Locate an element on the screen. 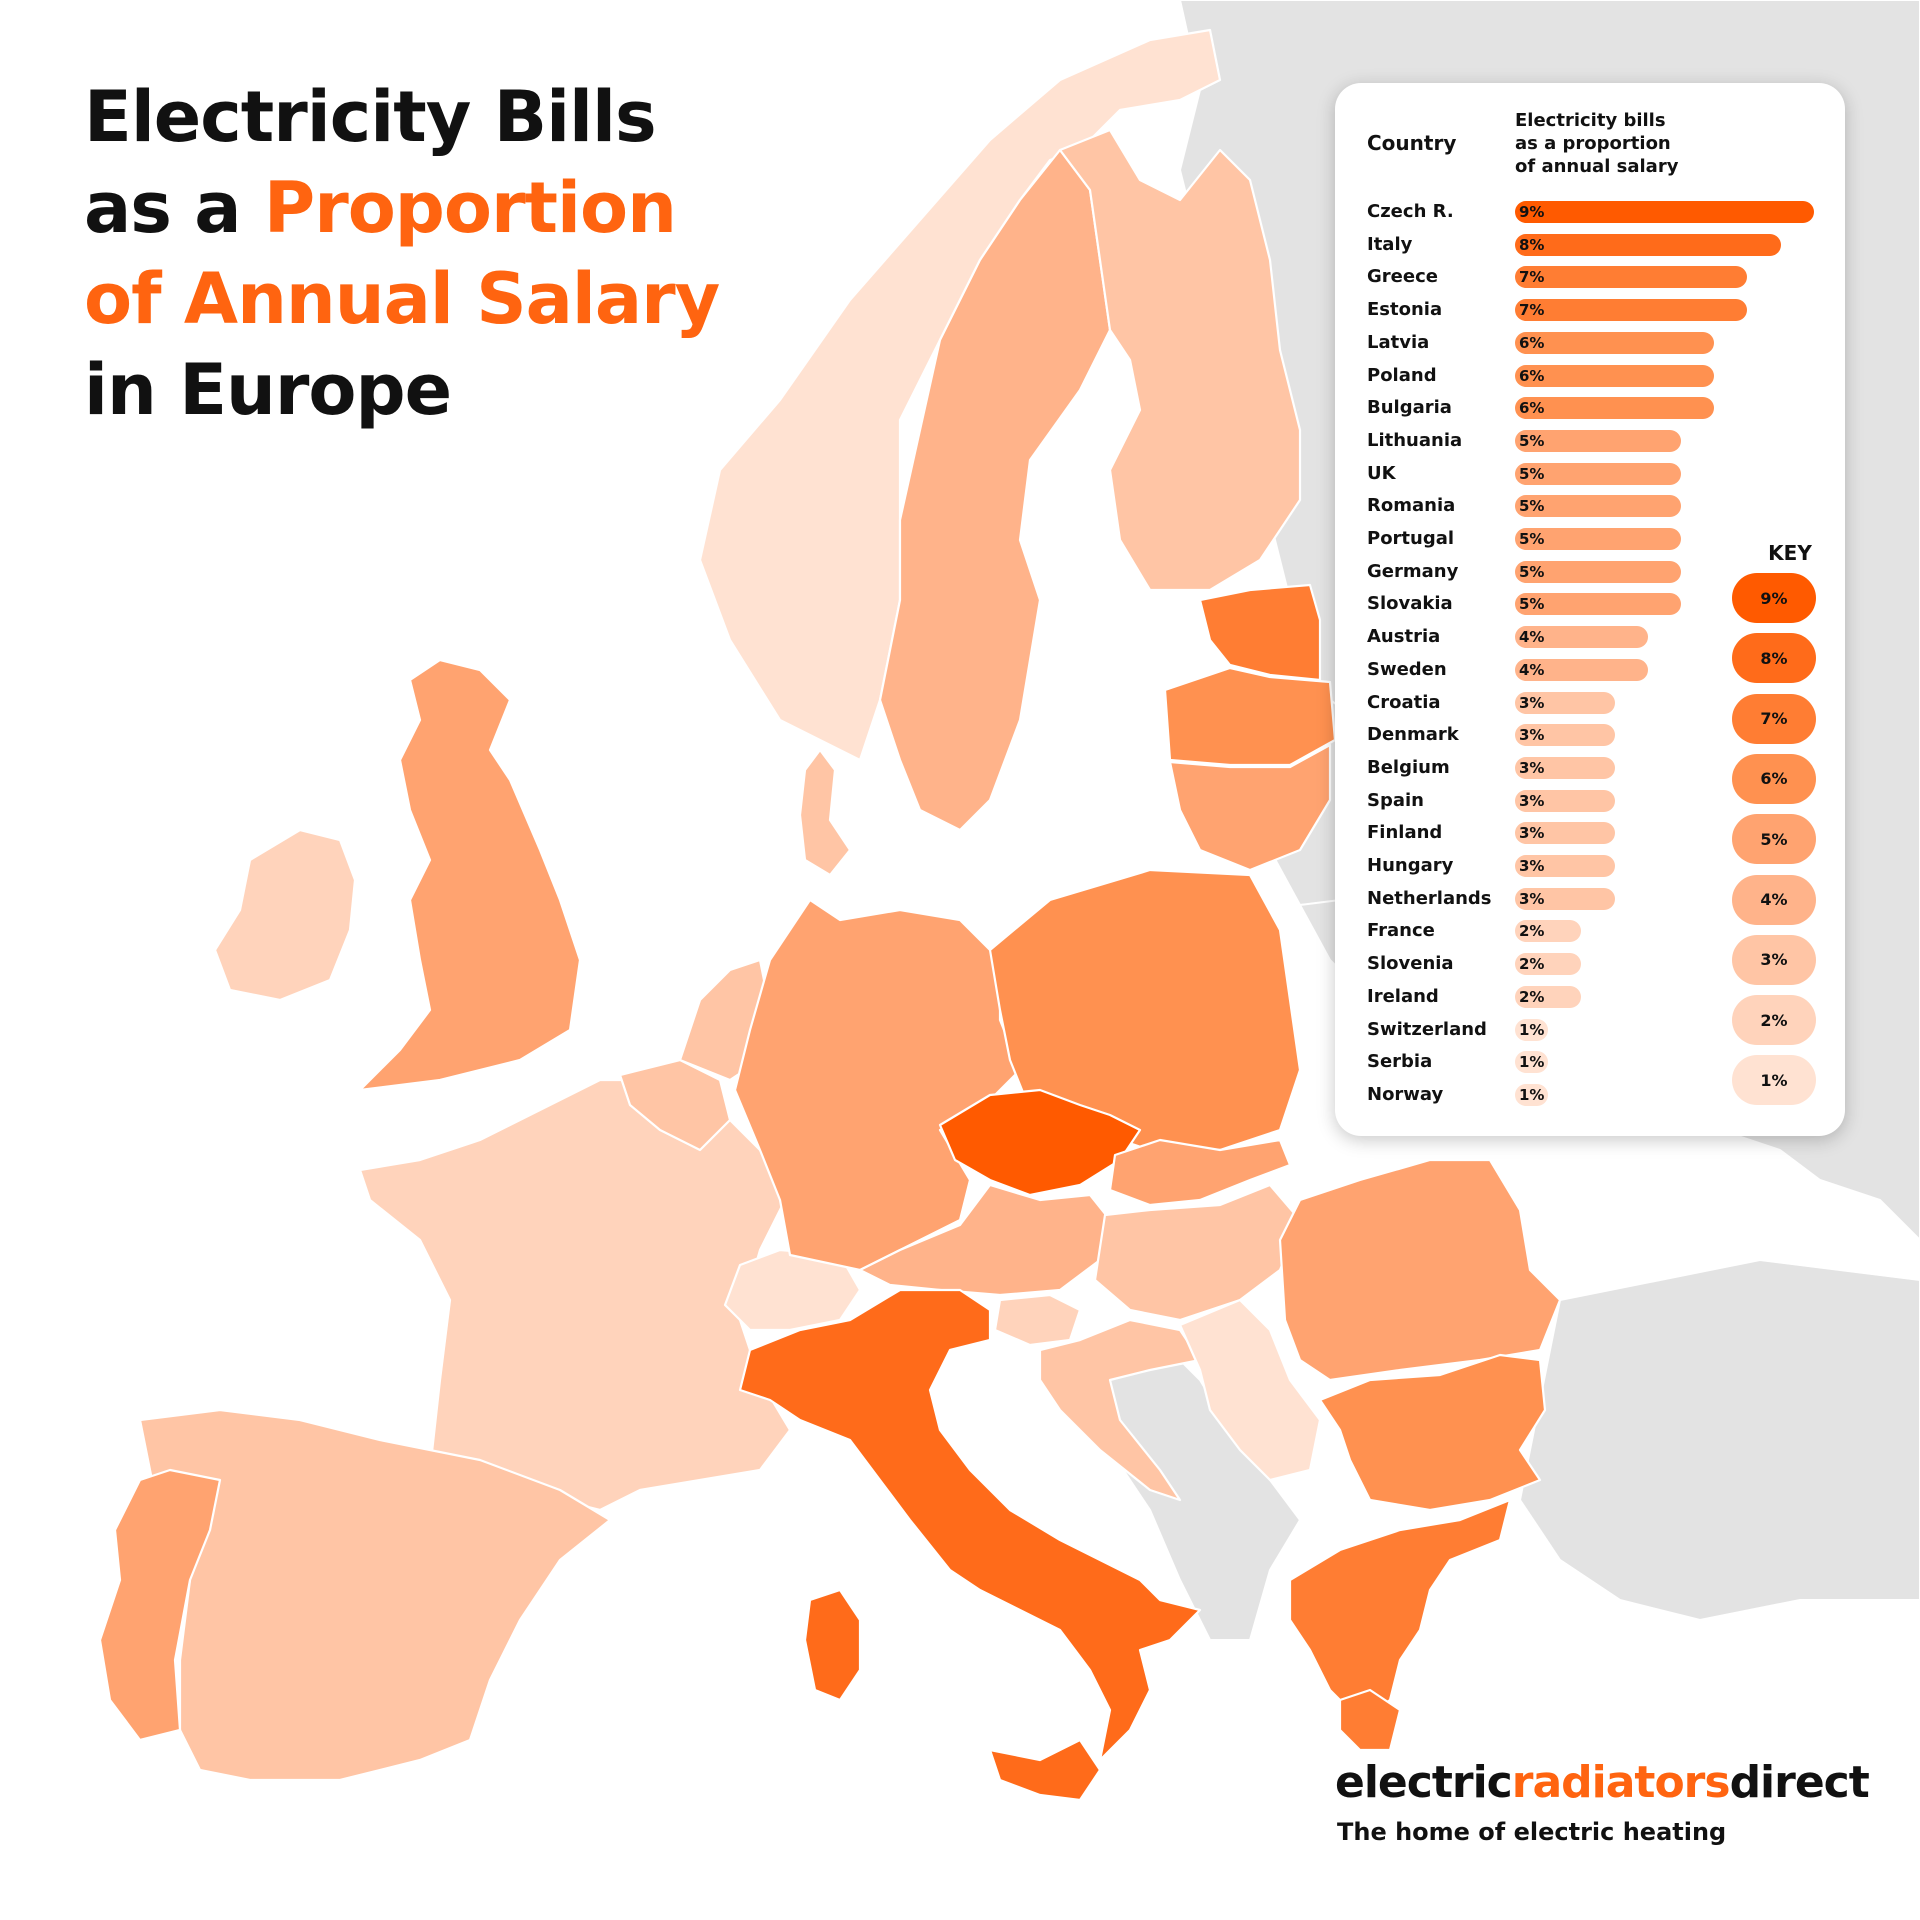 The image size is (1920, 1920). ranking-row: Slovenia 2% is located at coordinates (1590, 964).